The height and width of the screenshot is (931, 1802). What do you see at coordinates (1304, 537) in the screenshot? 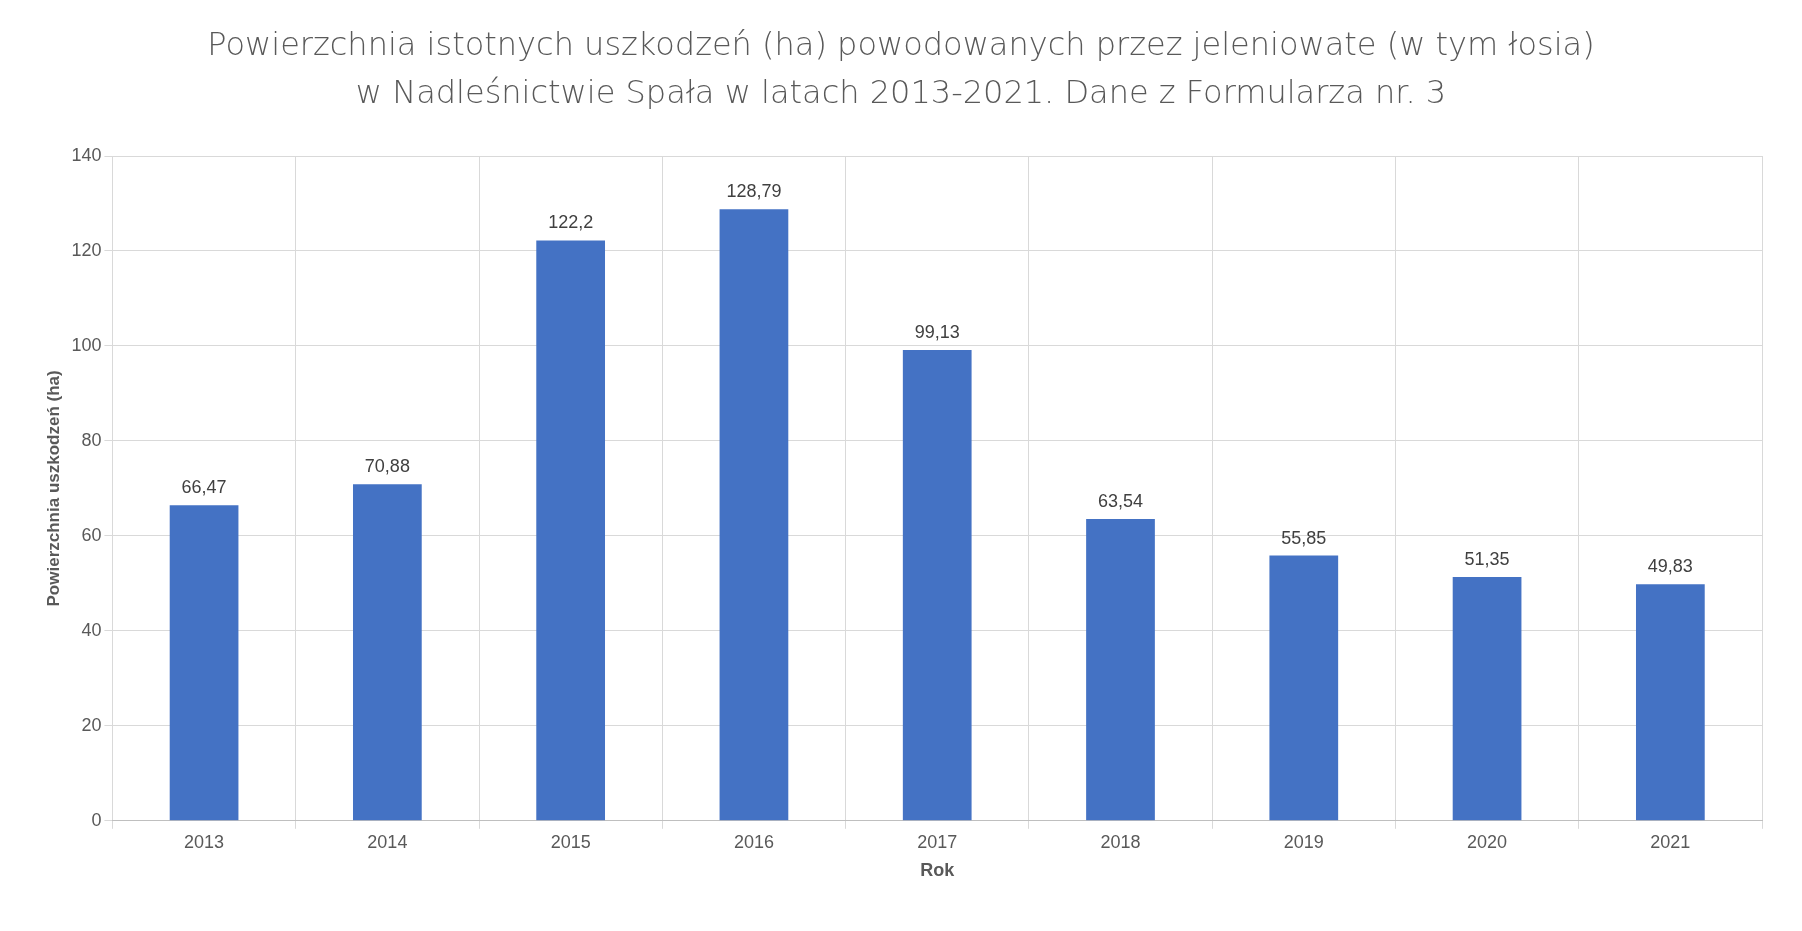
I see `data-label: 55,85` at bounding box center [1304, 537].